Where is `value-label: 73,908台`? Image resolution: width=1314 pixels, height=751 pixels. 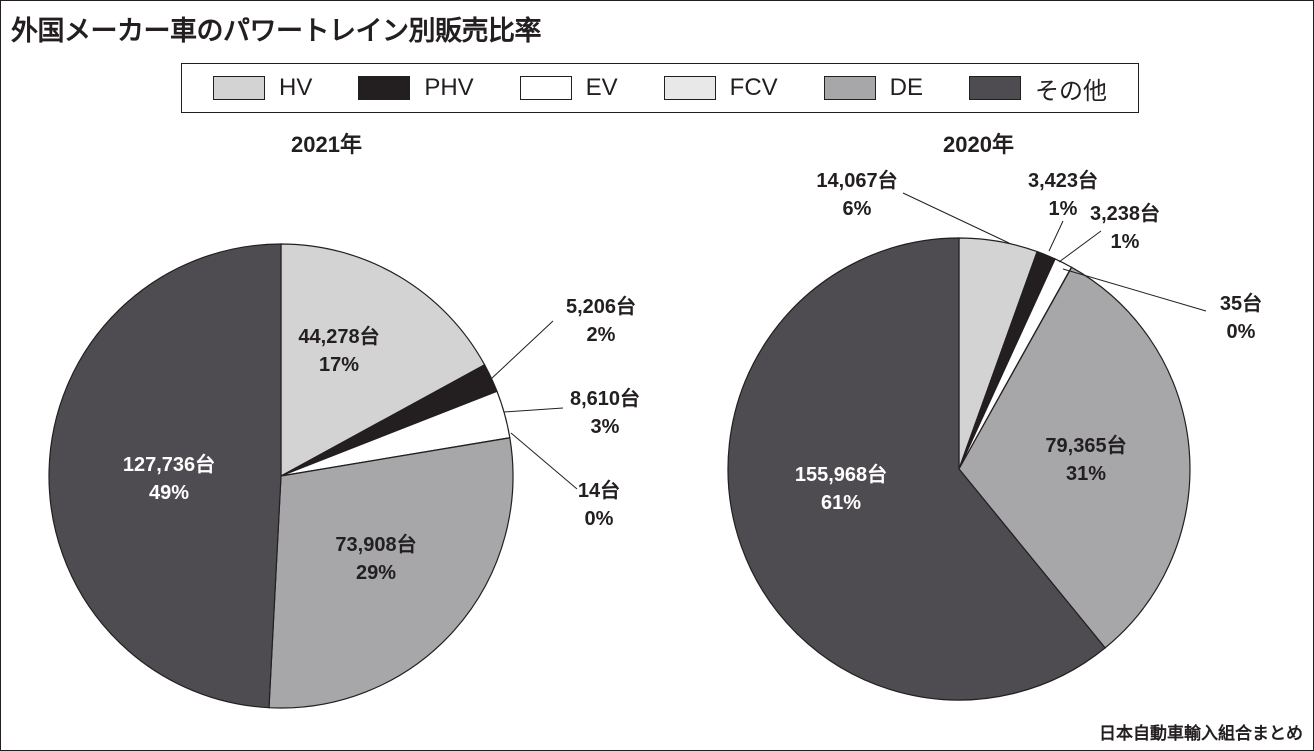
value-label: 73,908台 is located at coordinates (376, 545).